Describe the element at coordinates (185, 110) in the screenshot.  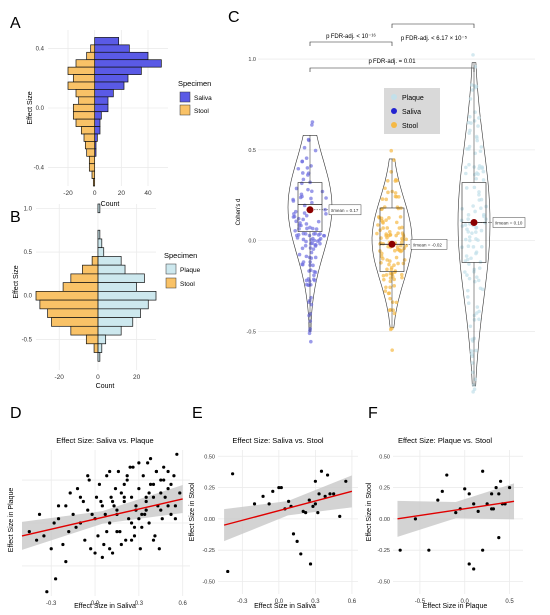
I see `panel-a-legend-swatch-stool` at that location.